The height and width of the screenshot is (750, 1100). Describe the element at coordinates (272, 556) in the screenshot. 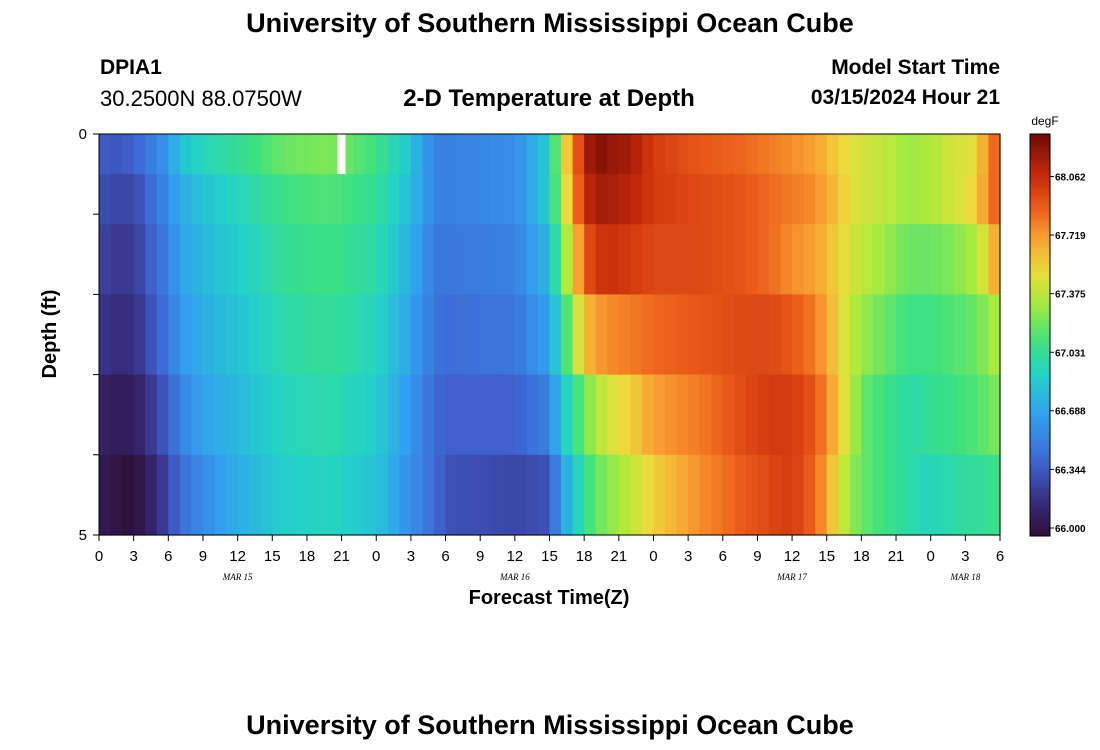

I see `x-tick-label: 15` at that location.